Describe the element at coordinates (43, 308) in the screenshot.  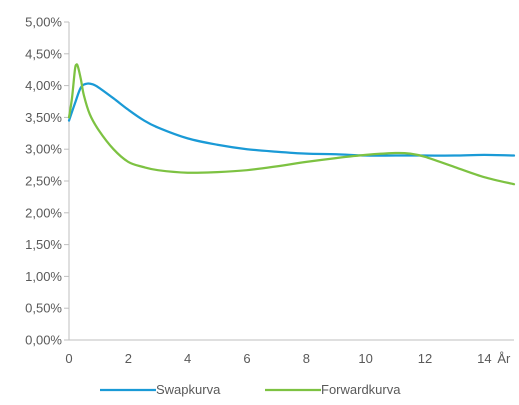
I see `y-tick-label: 0,50%` at that location.